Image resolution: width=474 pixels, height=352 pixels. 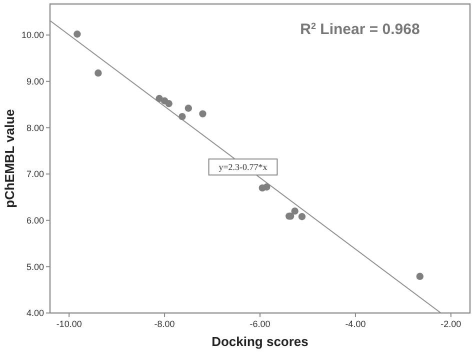 I want to click on x-axis-title: Docking scores, so click(x=260, y=341).